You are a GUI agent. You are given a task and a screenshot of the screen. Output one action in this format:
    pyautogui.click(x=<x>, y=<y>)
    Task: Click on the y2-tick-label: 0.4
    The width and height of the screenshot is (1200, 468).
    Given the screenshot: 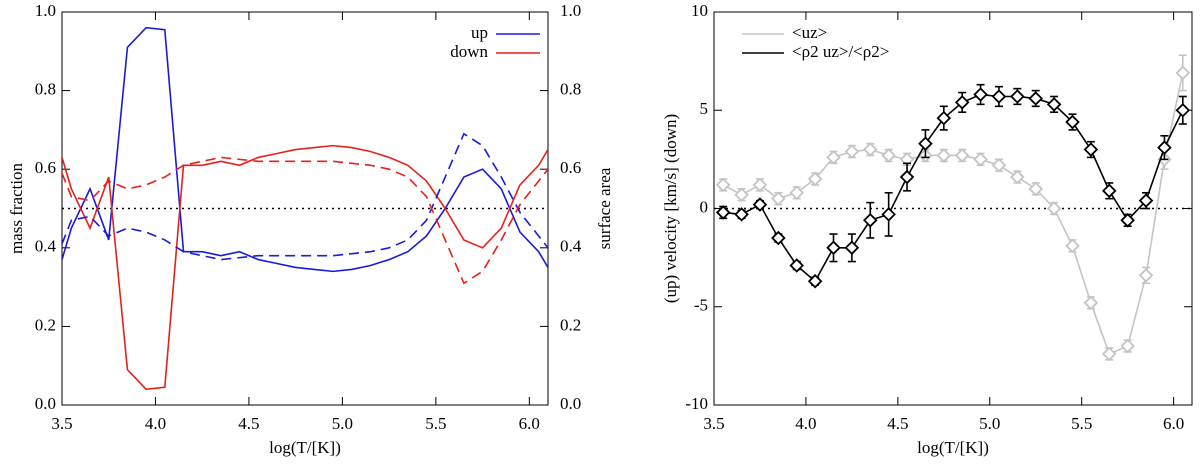 What is the action you would take?
    pyautogui.click(x=571, y=246)
    